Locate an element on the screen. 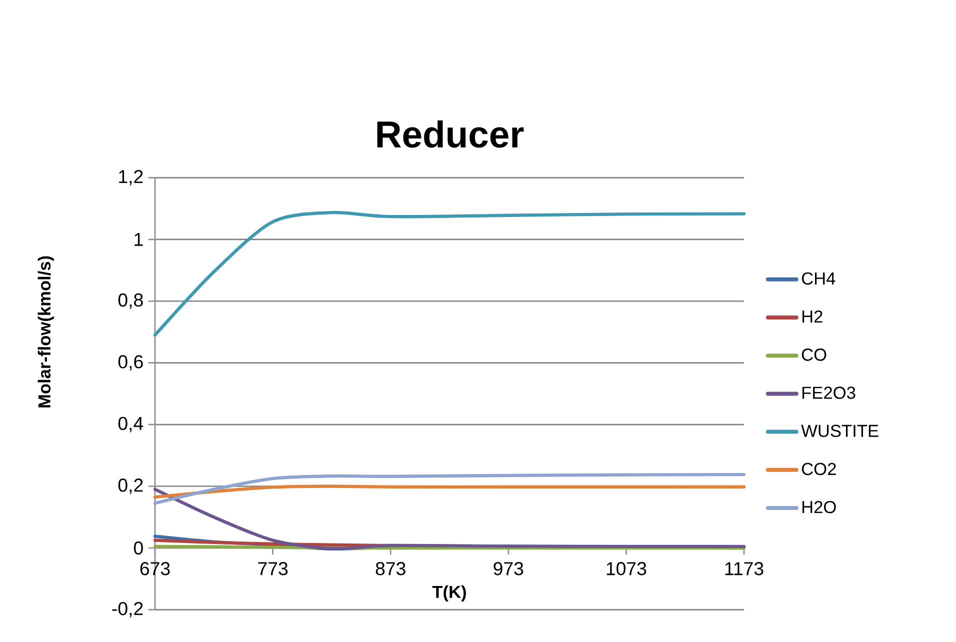 The width and height of the screenshot is (956, 642). x-tick-label: 973 is located at coordinates (509, 569).